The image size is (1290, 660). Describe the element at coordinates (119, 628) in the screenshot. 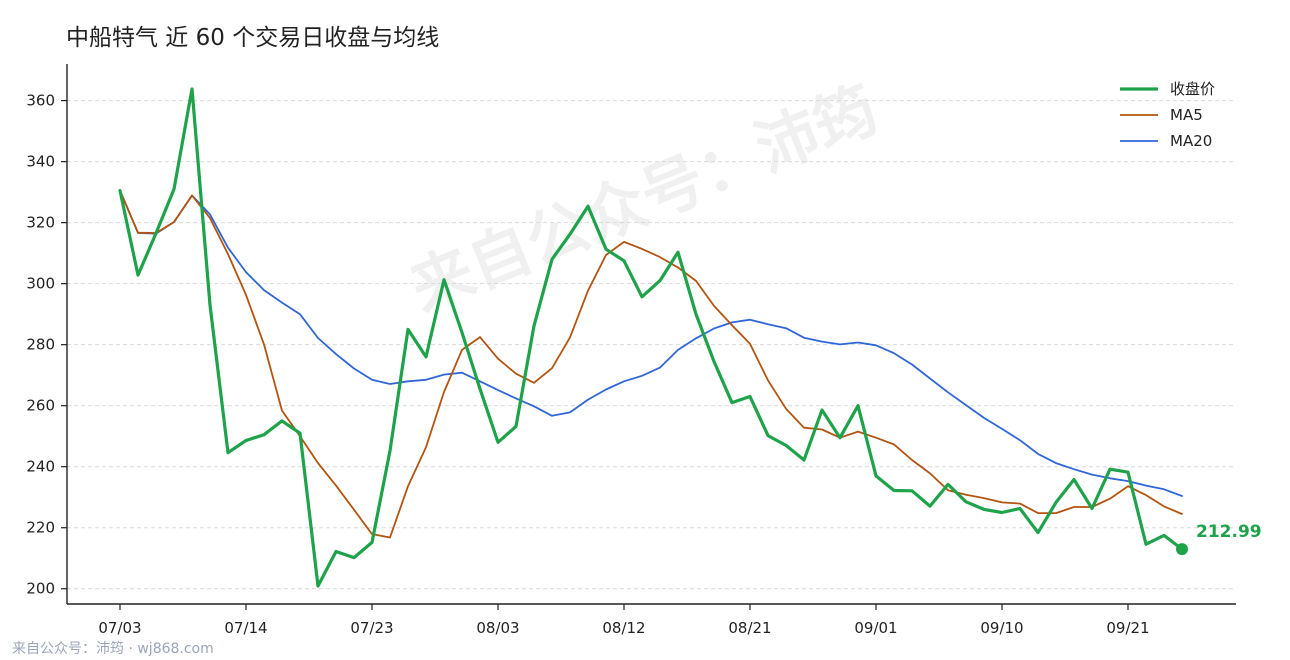

I see `x-tick-label: 07/03` at that location.